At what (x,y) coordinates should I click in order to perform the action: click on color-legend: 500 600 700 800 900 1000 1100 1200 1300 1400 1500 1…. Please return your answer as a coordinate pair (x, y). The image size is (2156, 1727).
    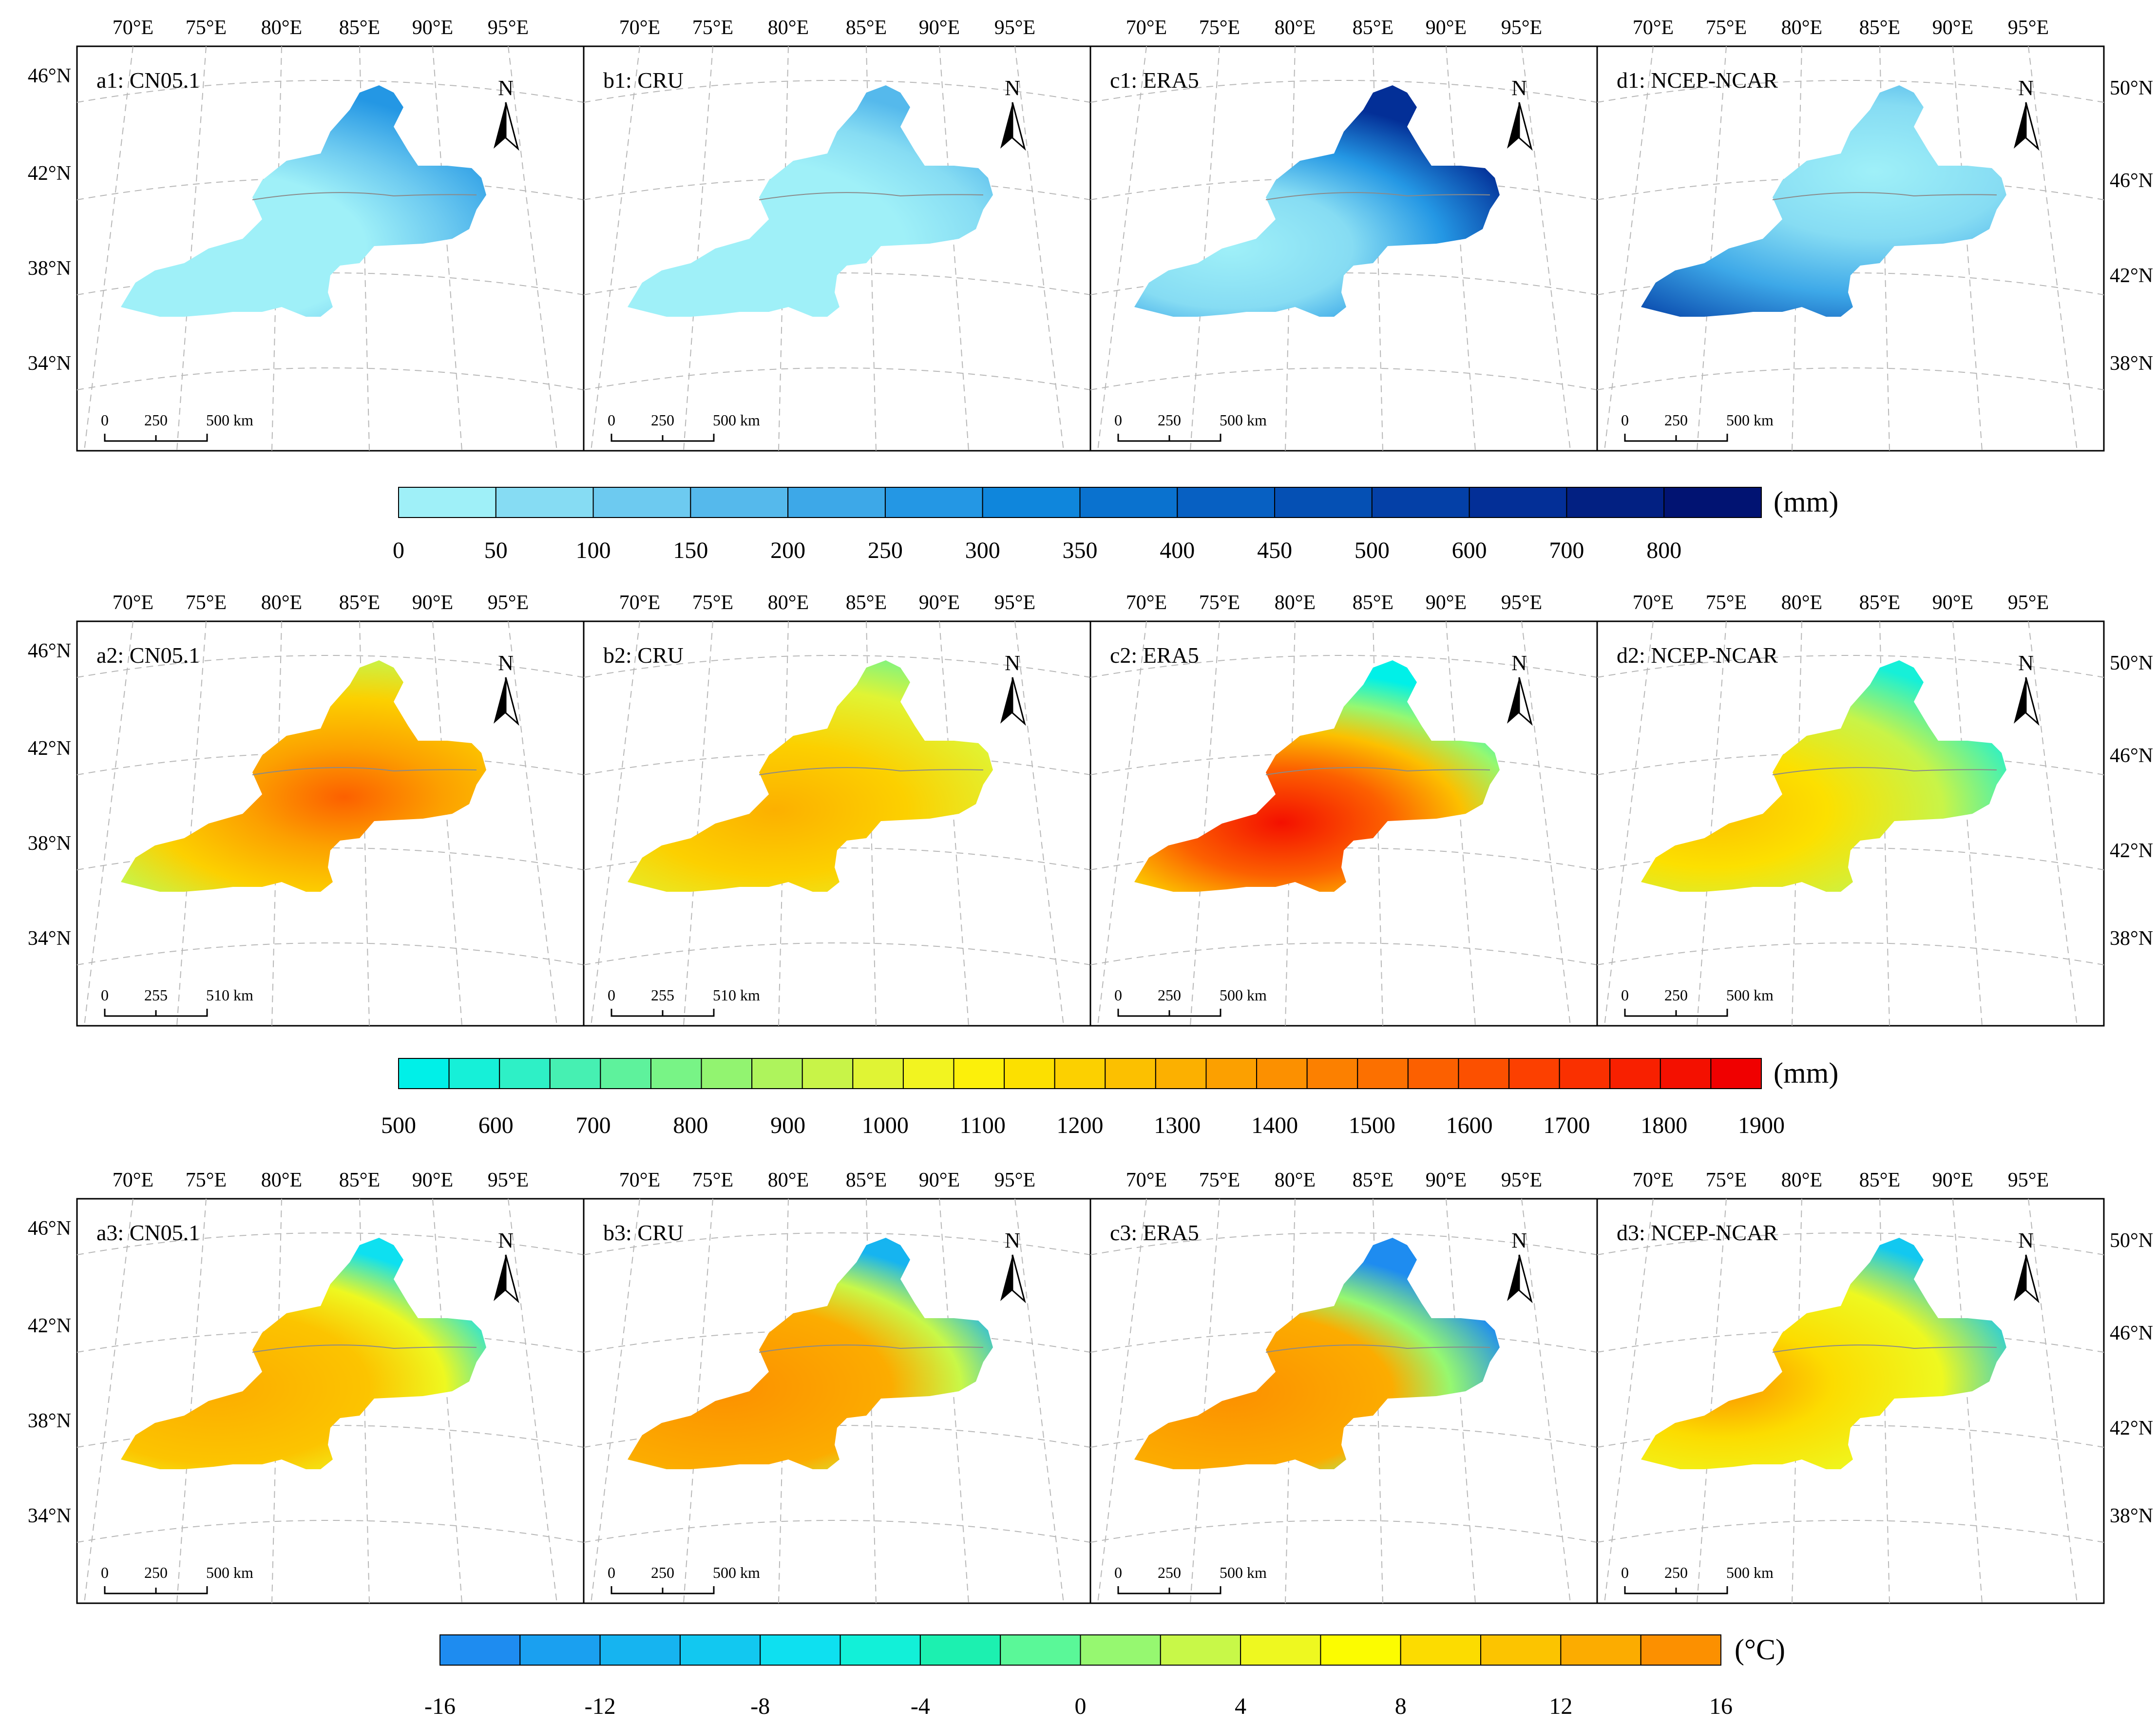
    Looking at the image, I should click on (1109, 1097).